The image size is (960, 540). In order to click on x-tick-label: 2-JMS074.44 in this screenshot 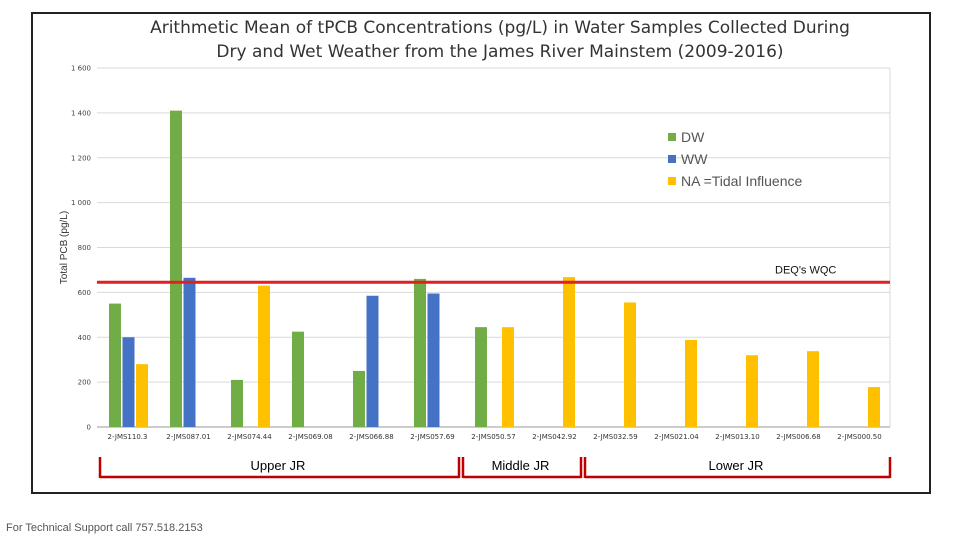, I will do `click(249, 437)`.